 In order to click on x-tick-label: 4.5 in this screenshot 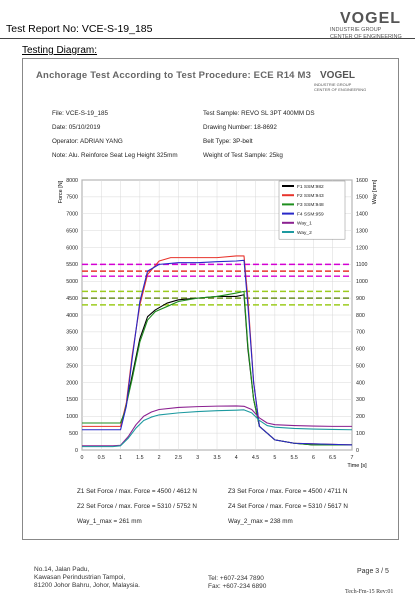, I will do `click(255, 458)`.